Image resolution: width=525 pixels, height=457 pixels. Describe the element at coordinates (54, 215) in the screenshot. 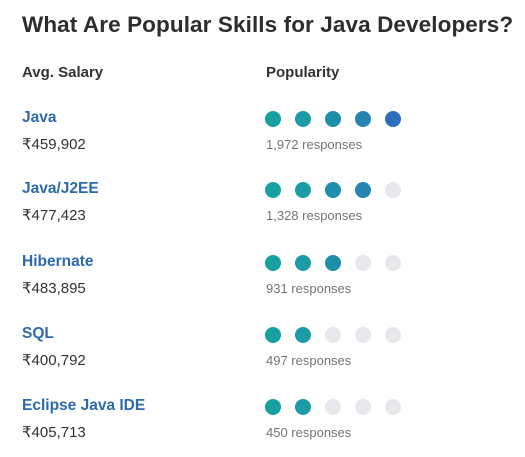

I see `skill-salary: ₹477,423` at that location.